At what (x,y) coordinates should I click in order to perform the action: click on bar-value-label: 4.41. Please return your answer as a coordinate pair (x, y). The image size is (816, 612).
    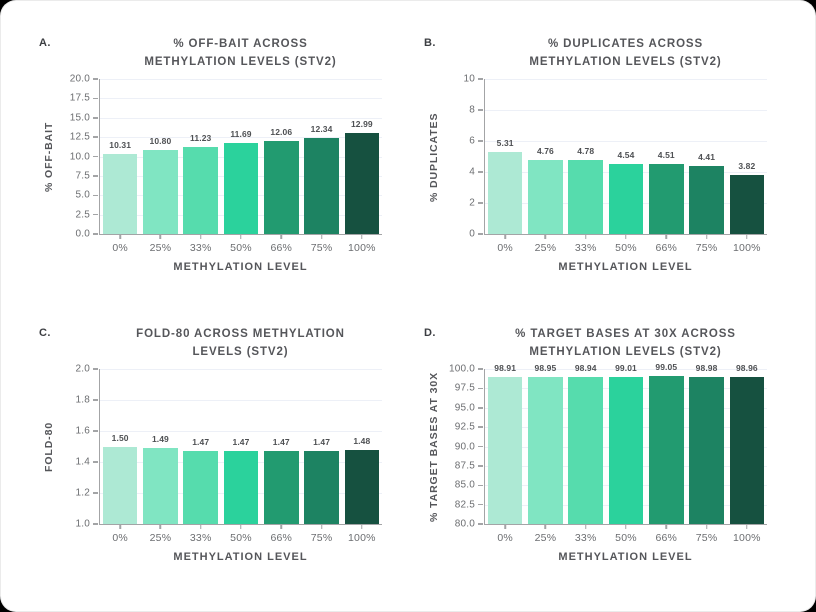
    Looking at the image, I should click on (707, 156).